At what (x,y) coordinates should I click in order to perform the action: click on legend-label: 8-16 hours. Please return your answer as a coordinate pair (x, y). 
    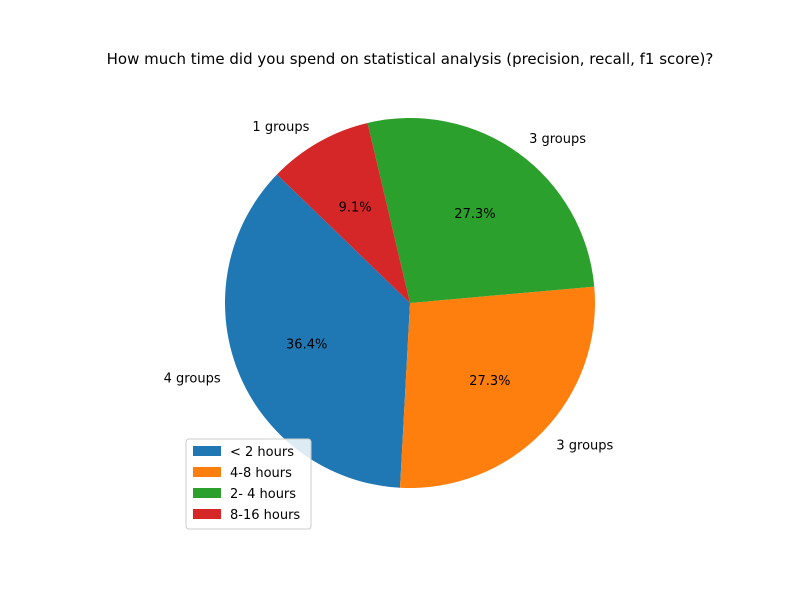
    Looking at the image, I should click on (265, 515).